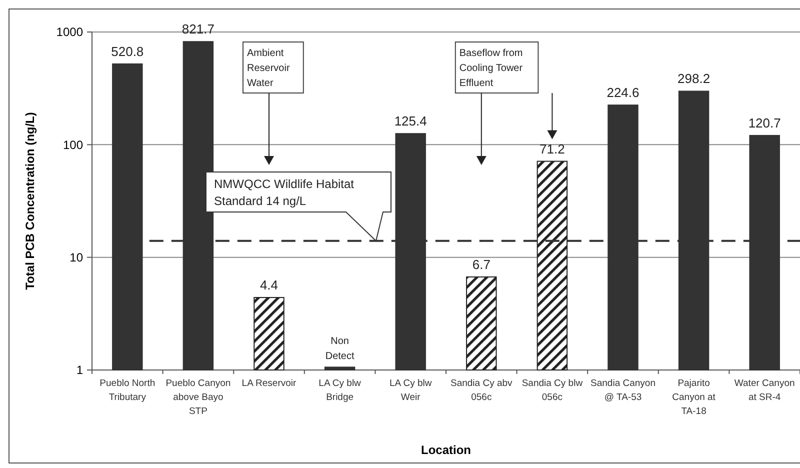 This screenshot has height=468, width=800. Describe the element at coordinates (340, 390) in the screenshot. I see `x-tick-label: LA Cy blw Bridge` at that location.